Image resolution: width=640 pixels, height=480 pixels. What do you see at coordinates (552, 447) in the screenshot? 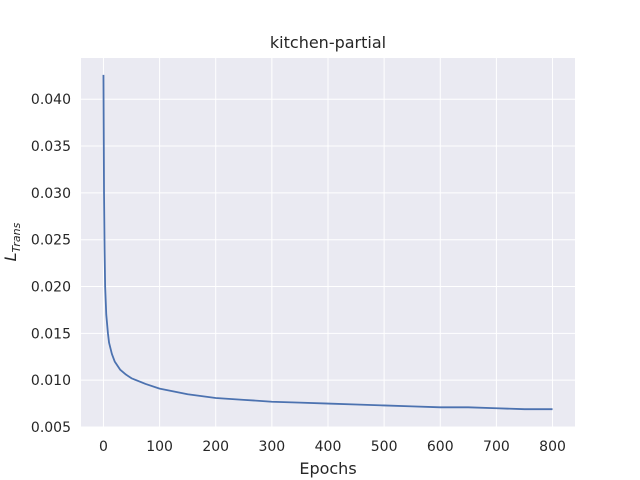
I see `x-tick-label: 800` at bounding box center [552, 447].